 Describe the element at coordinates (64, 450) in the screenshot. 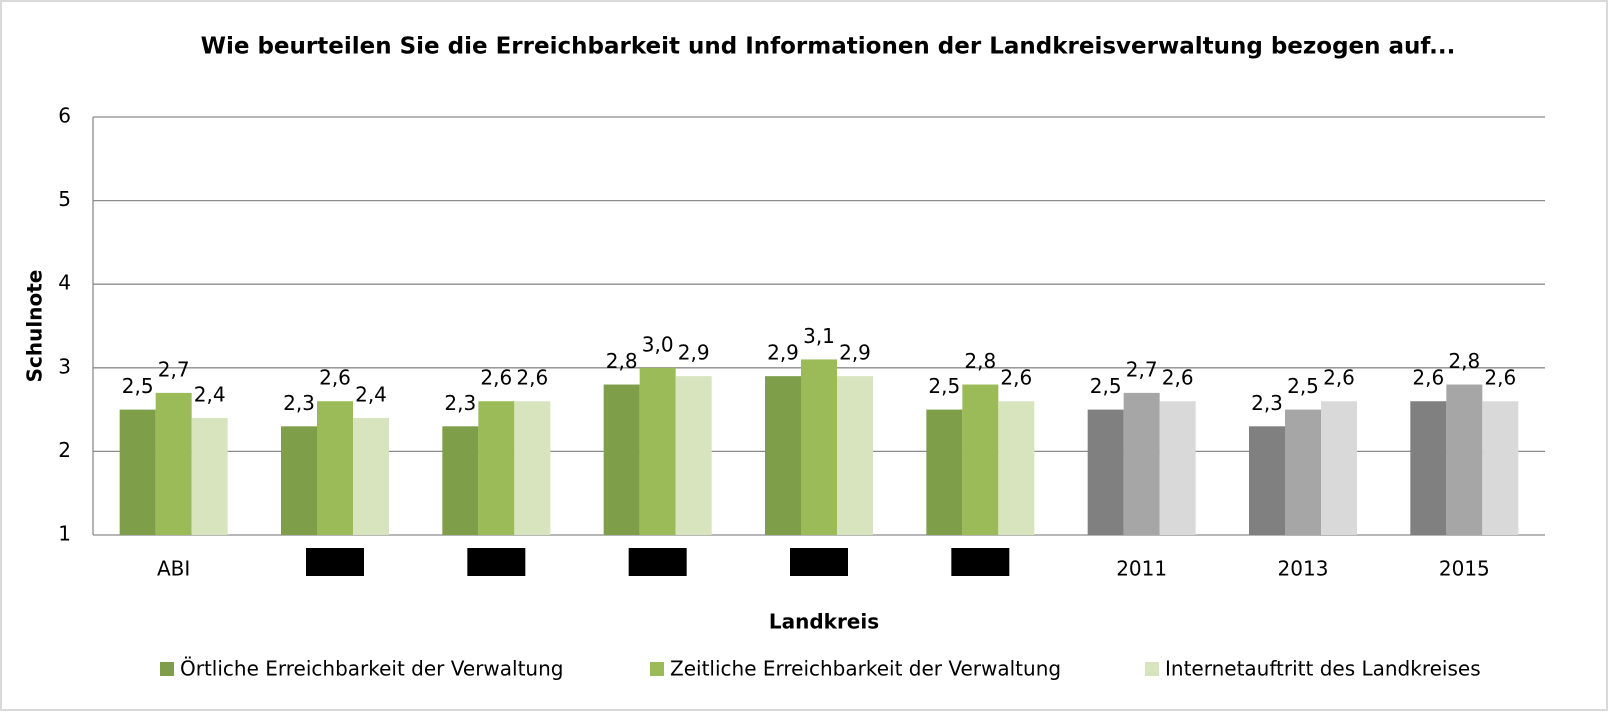

I see `y-tick-label: 2` at that location.